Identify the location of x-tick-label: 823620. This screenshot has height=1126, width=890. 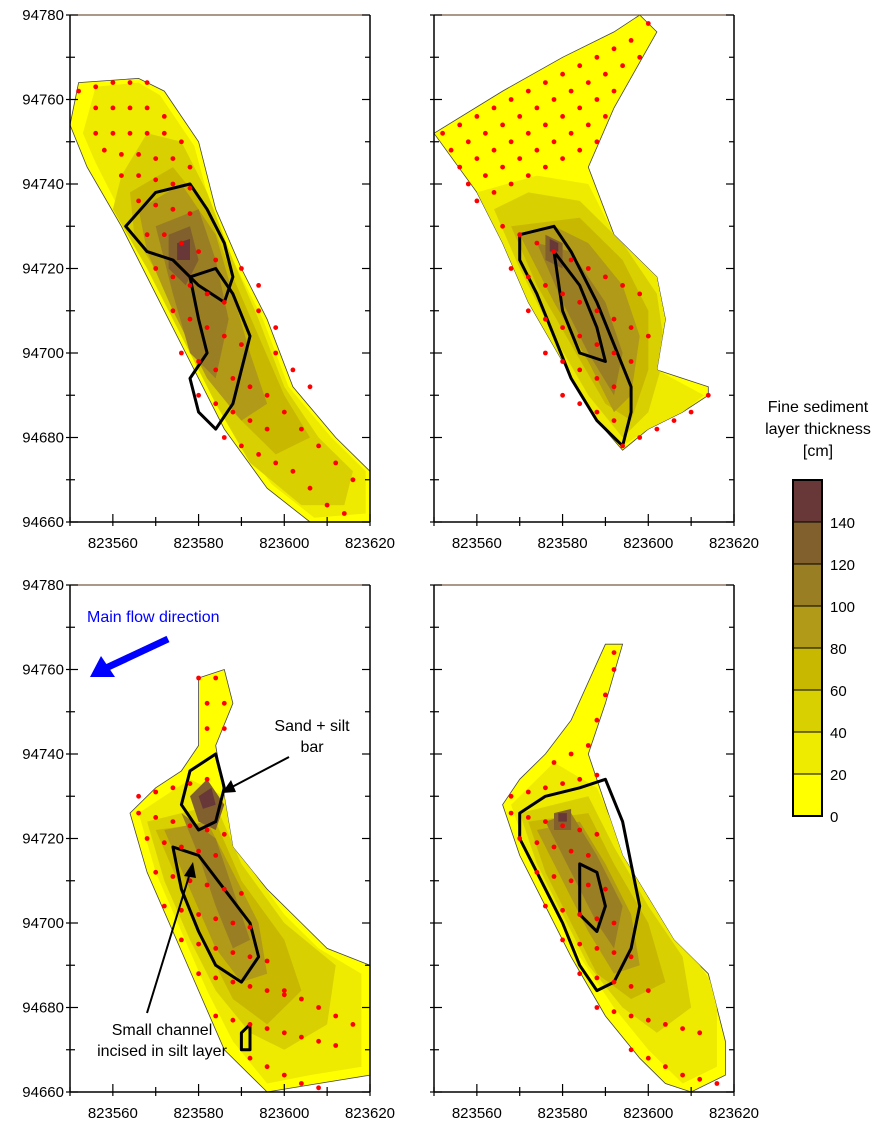
(370, 1113).